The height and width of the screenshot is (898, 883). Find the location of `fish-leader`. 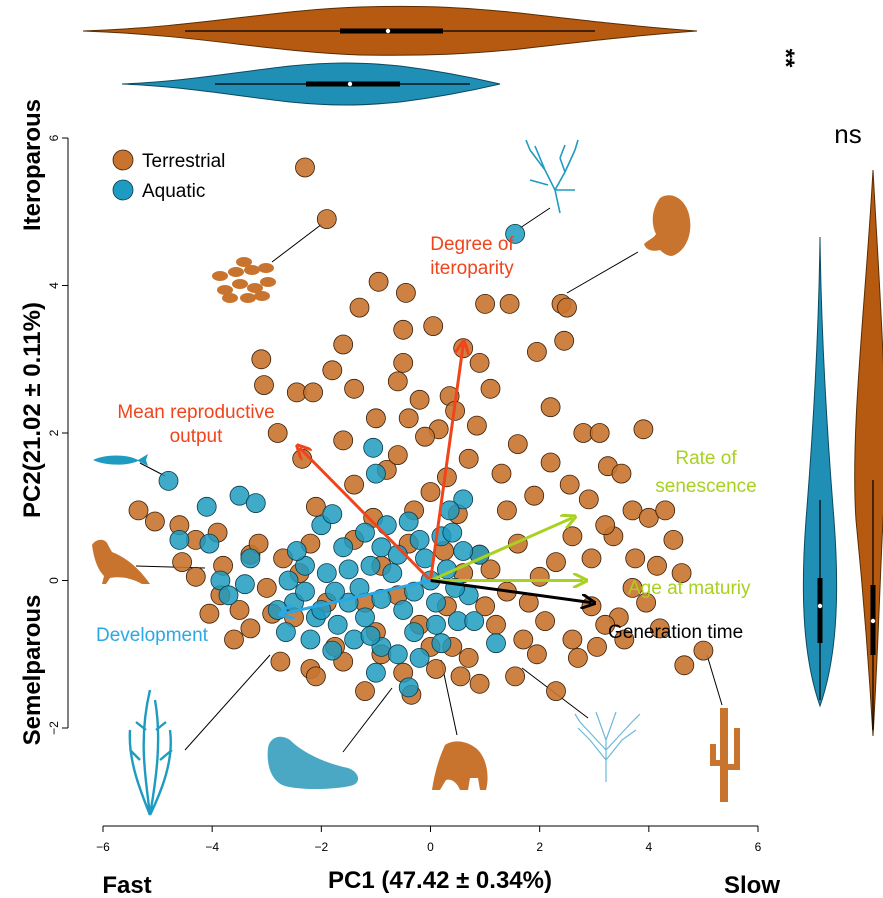

fish-leader is located at coordinates (152, 469).